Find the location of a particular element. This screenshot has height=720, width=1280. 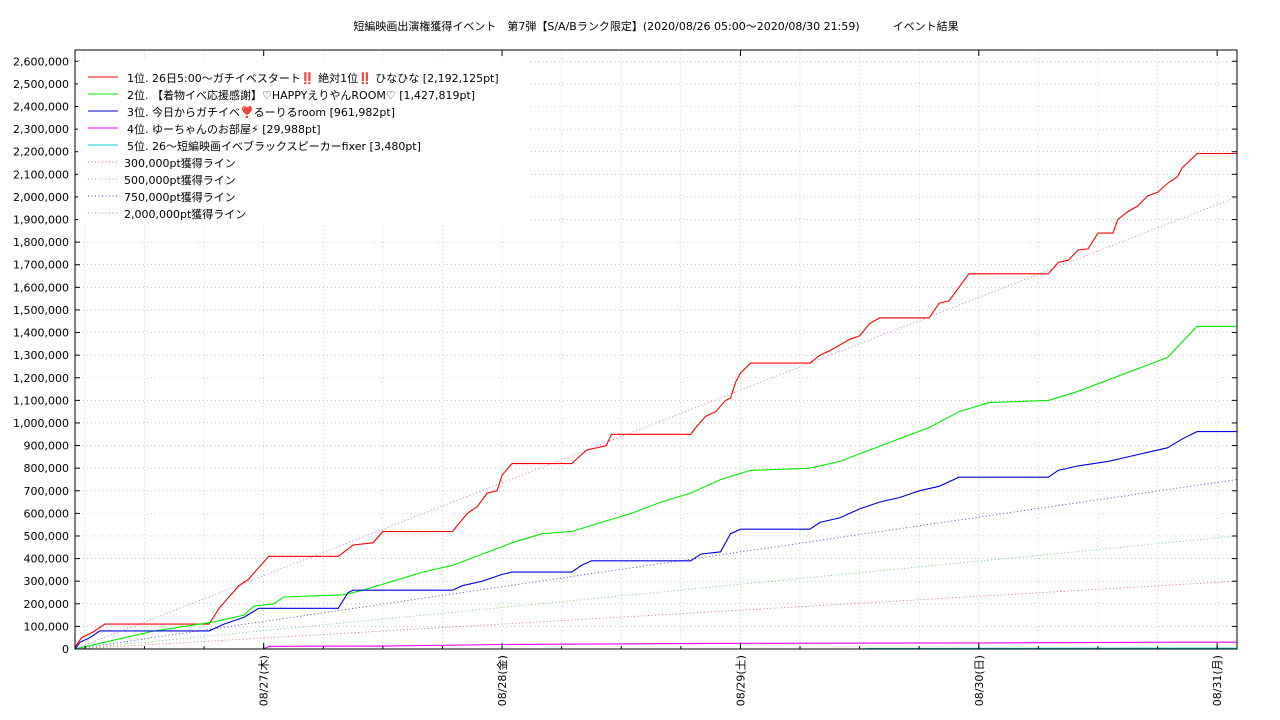

legend-label: 3位. 今日からガチイベ❣️るーりるroom [961,982pt] is located at coordinates (261, 112).